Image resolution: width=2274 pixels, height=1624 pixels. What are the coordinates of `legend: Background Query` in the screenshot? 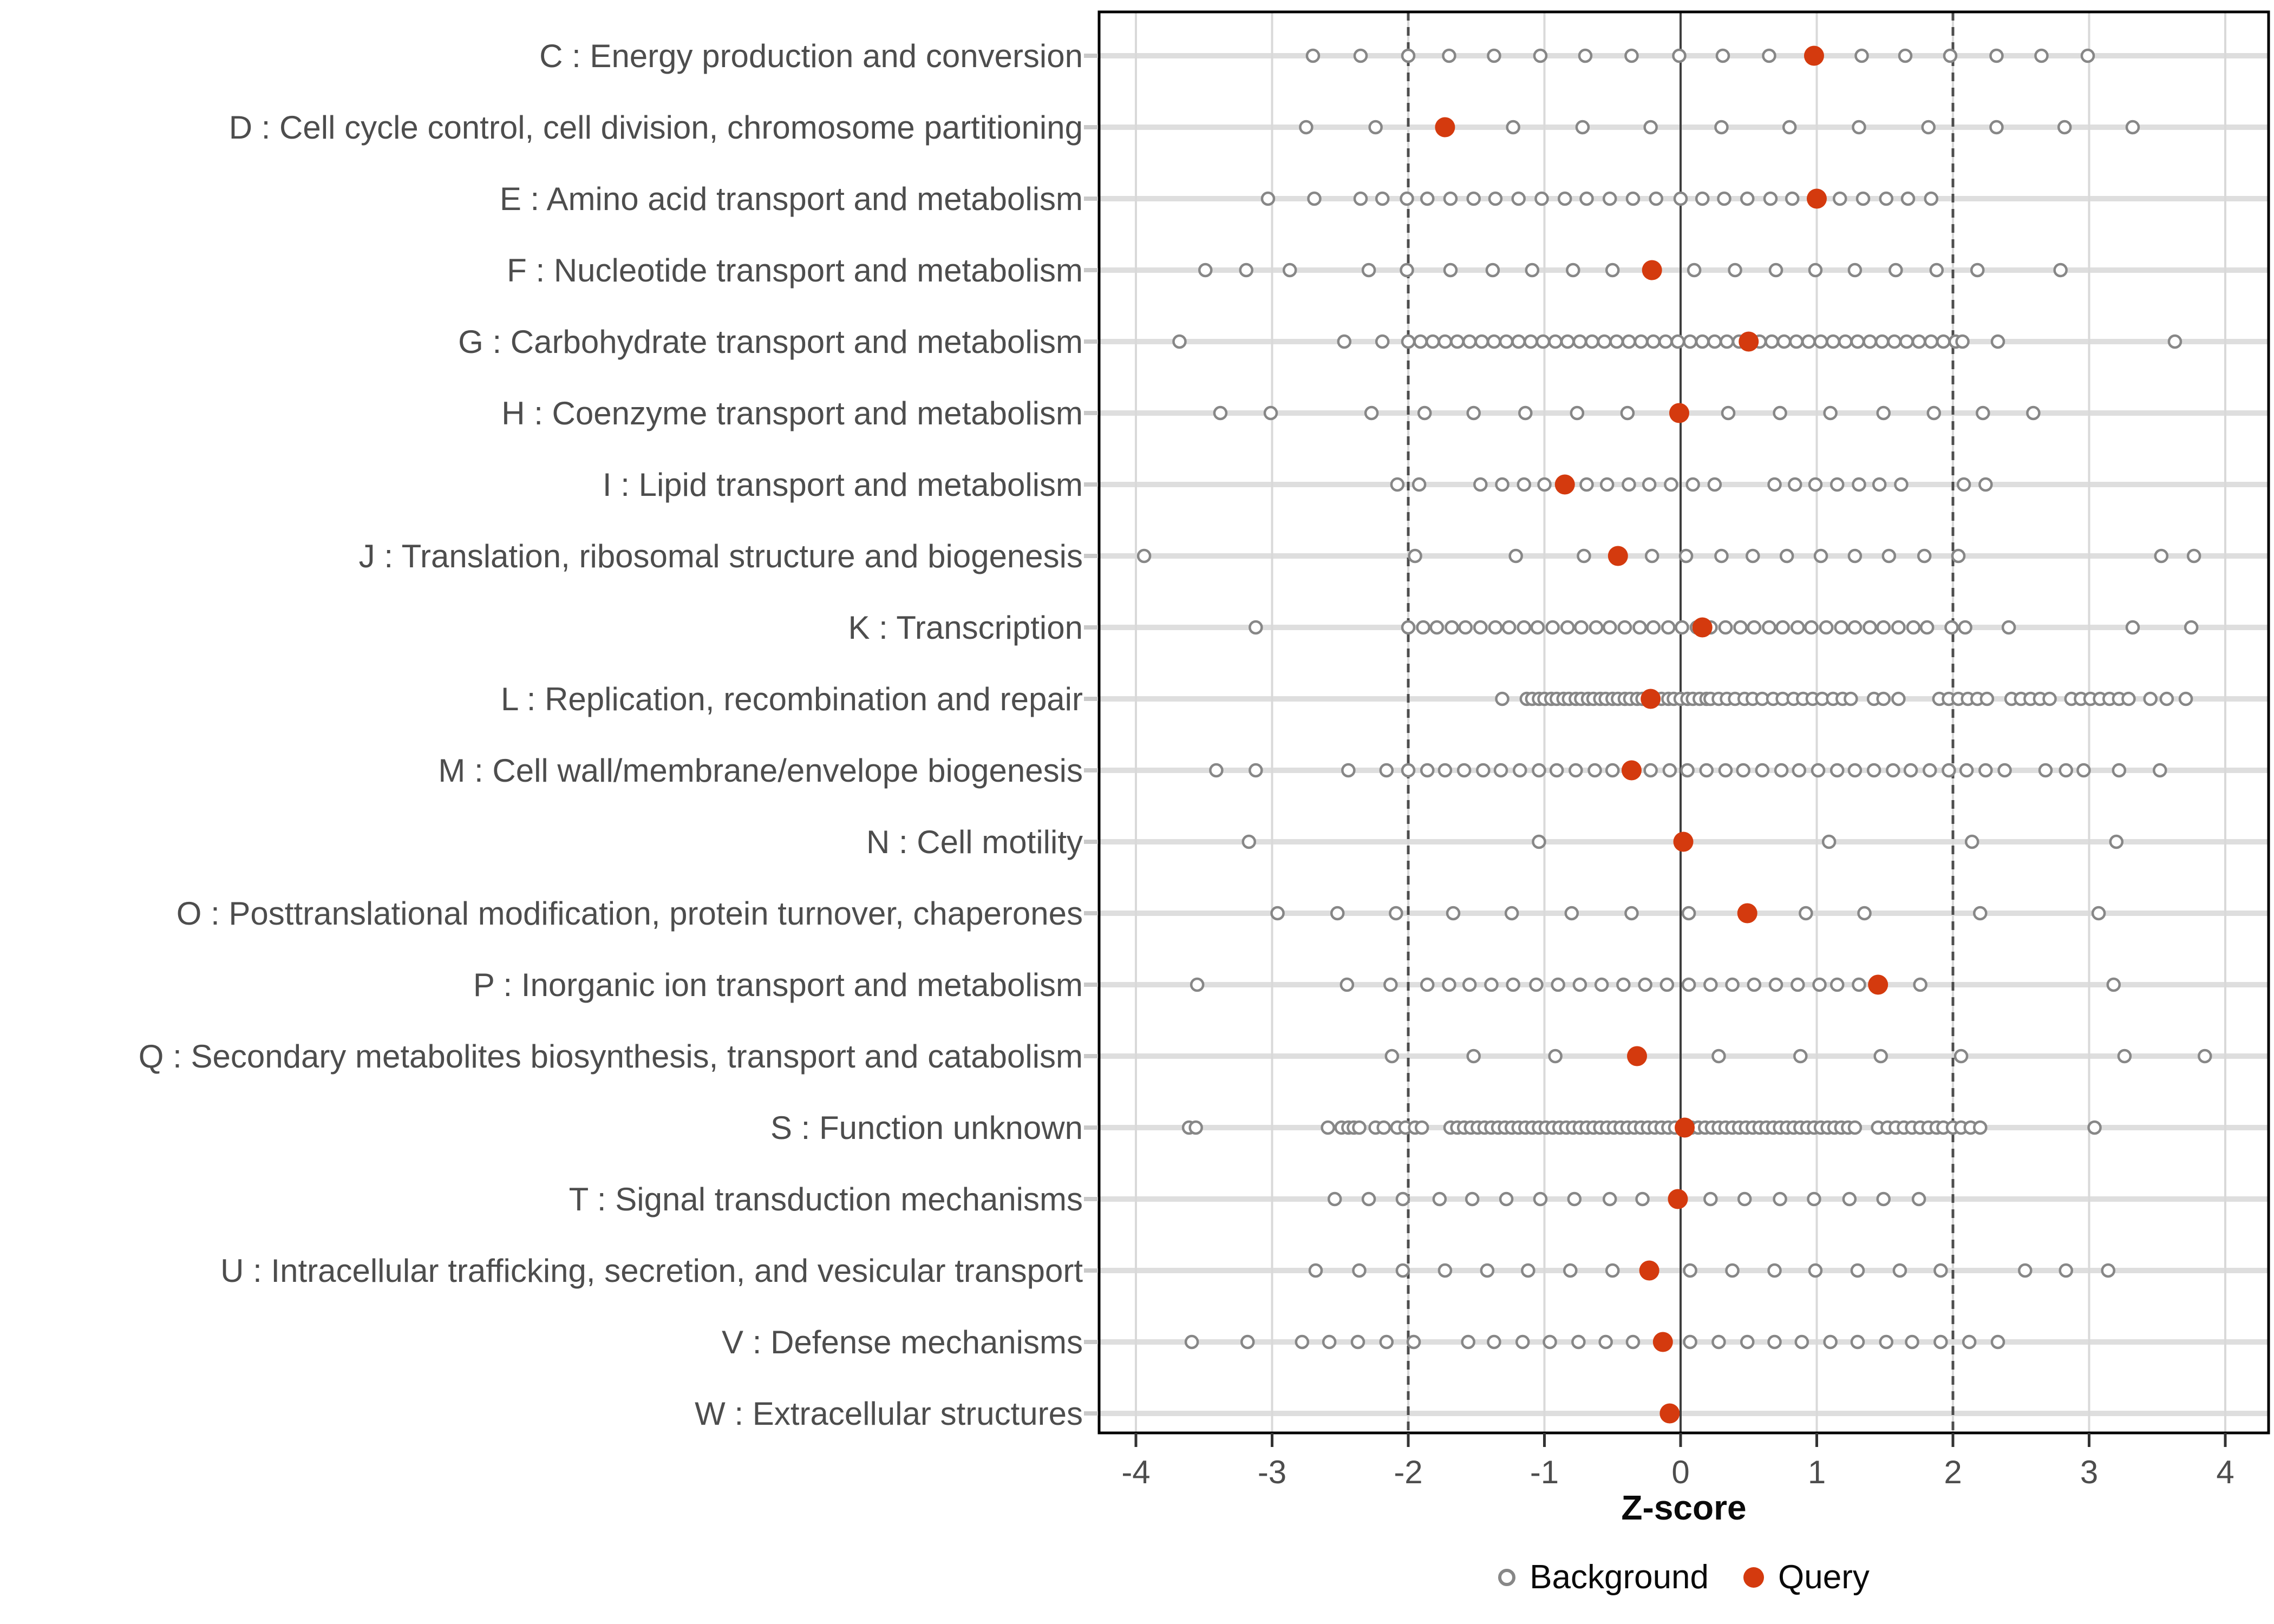 It's located at (1684, 1577).